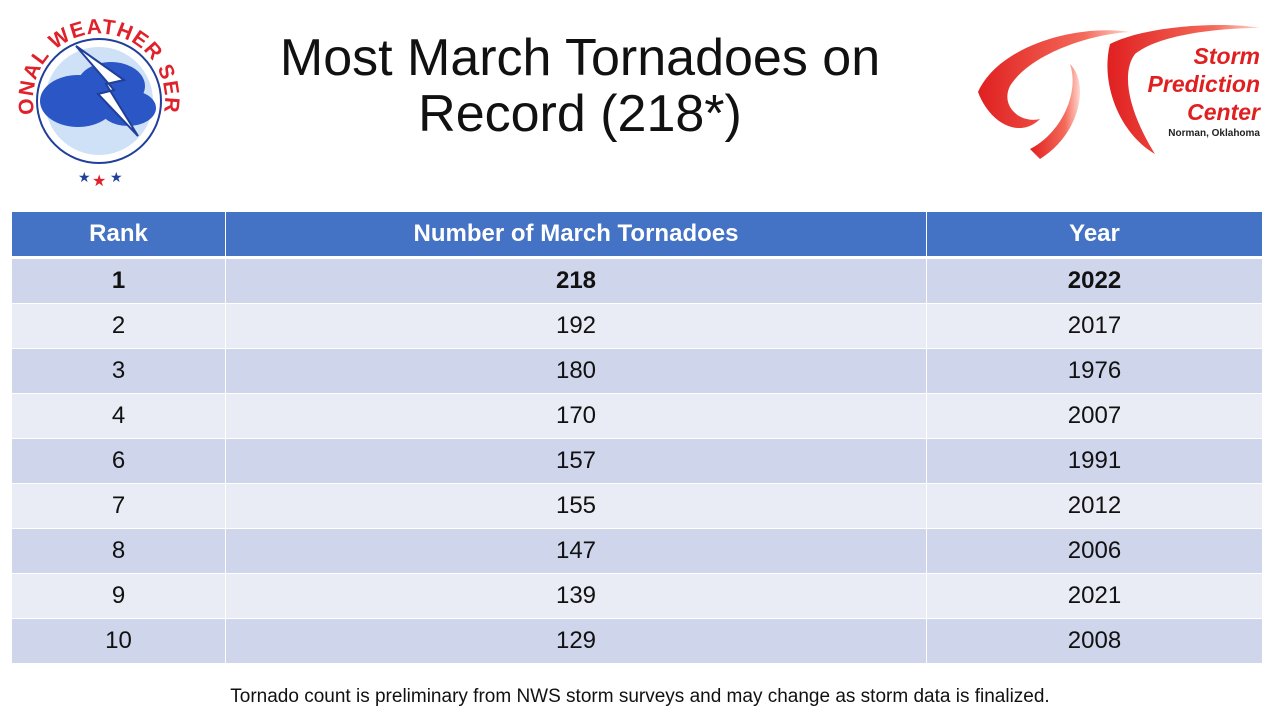  Describe the element at coordinates (1214, 133) in the screenshot. I see `spc-logo-location: Norman, Oklahoma` at that location.